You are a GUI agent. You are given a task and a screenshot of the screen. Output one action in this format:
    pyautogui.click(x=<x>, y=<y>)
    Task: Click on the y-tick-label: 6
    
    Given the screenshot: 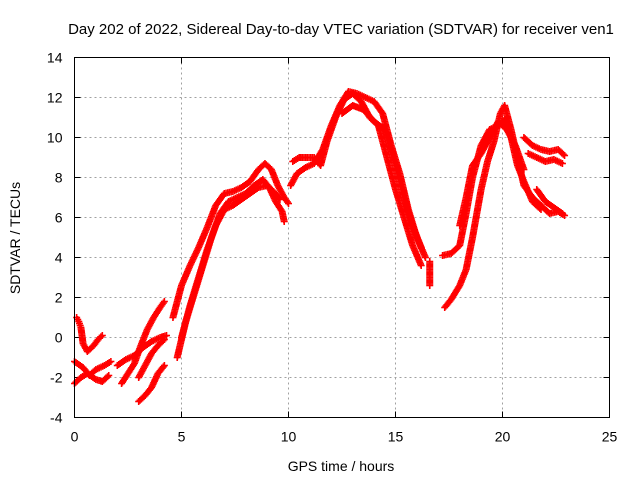 What is the action you would take?
    pyautogui.click(x=59, y=218)
    